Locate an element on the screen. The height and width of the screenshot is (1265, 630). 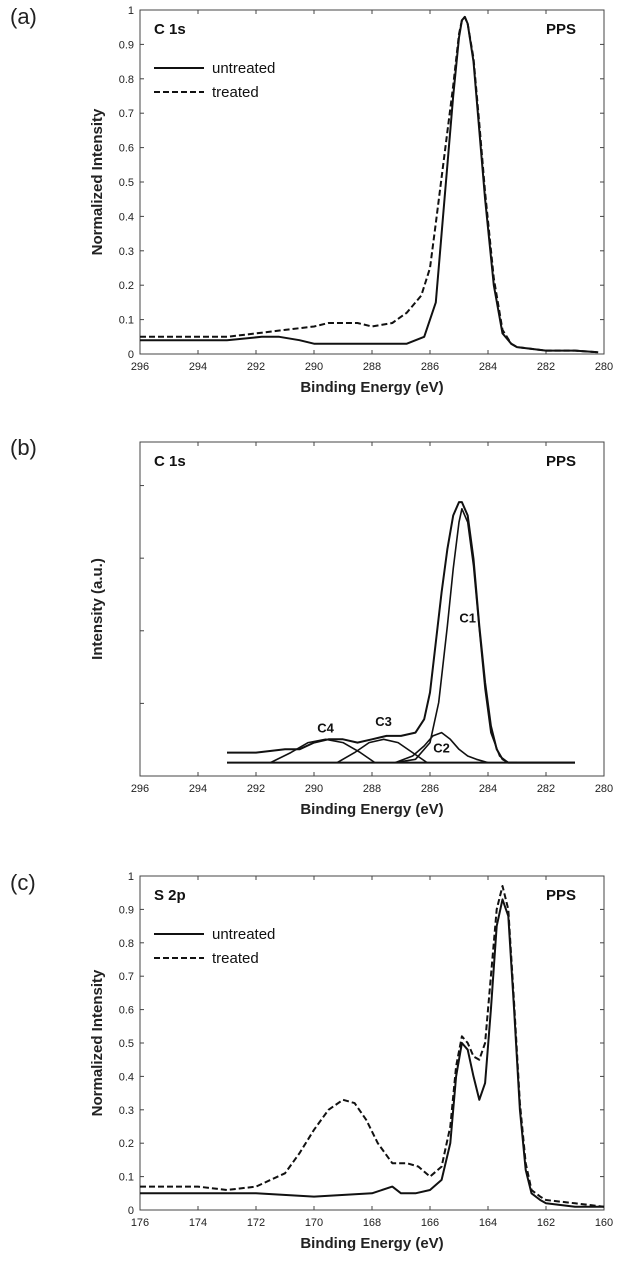
spectrum-label: S 2p is located at coordinates (170, 895).